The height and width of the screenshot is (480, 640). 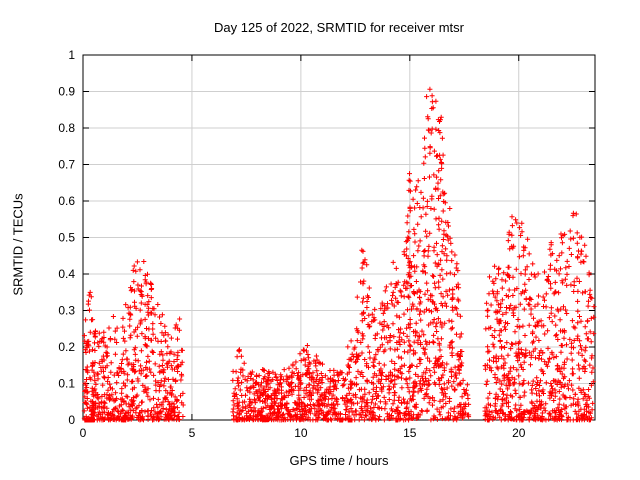 I want to click on y-tick-label: 0.2, so click(x=66, y=347).